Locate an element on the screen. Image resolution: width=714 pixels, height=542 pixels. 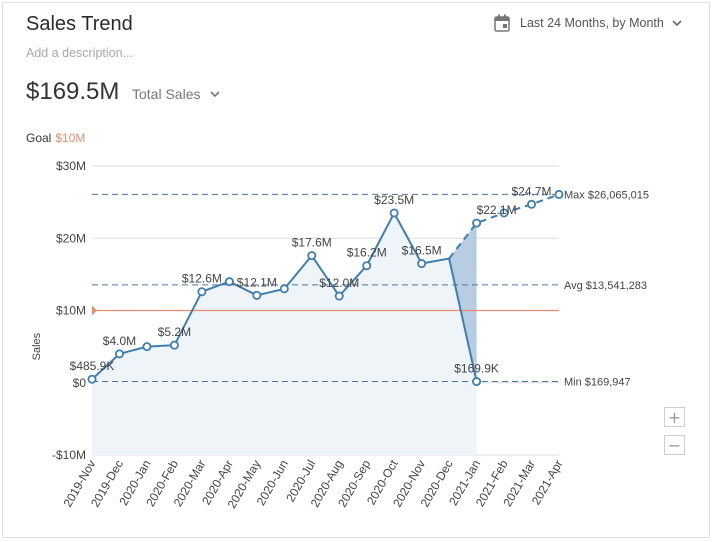
data-label: $169.9K is located at coordinates (476, 369).